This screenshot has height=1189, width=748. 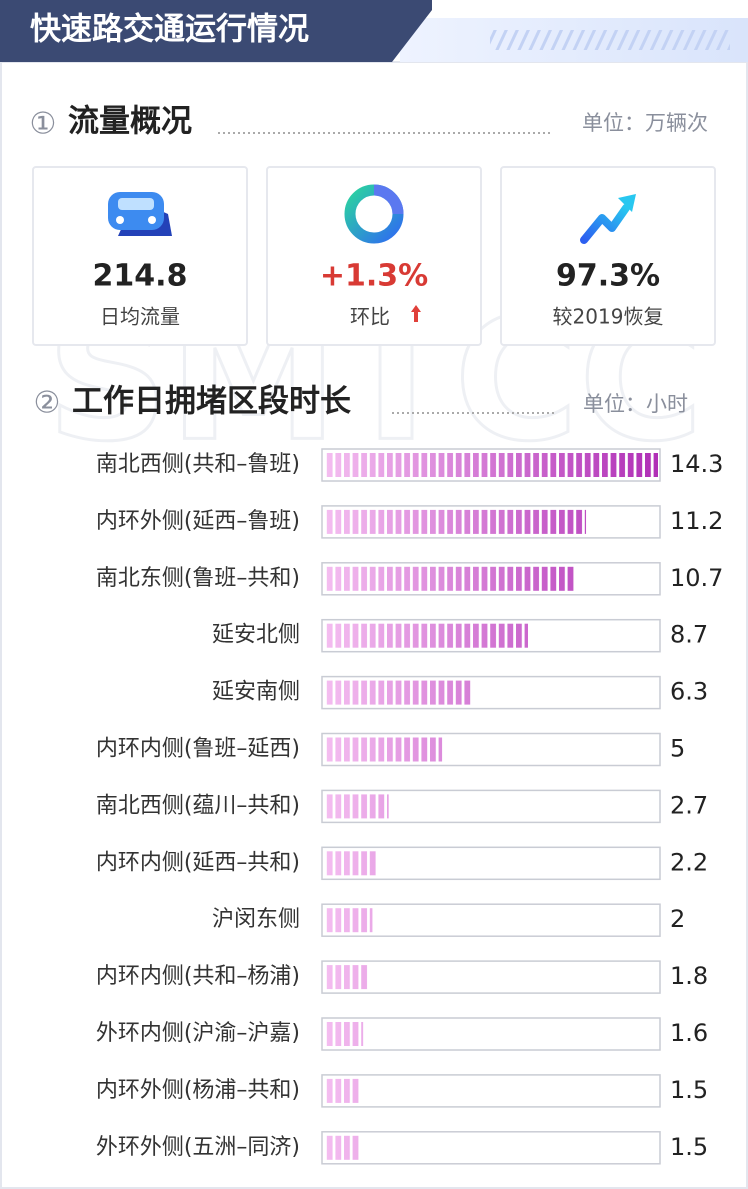 What do you see at coordinates (689, 692) in the screenshot?
I see `value-label: 6.3` at bounding box center [689, 692].